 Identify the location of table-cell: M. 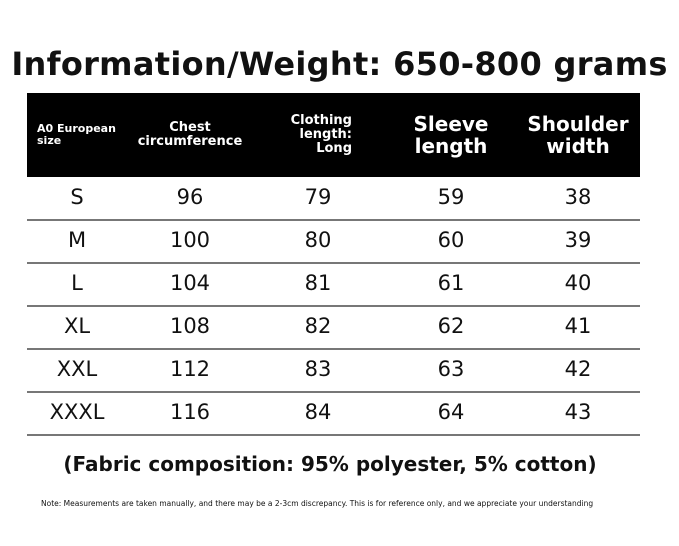
(77, 240).